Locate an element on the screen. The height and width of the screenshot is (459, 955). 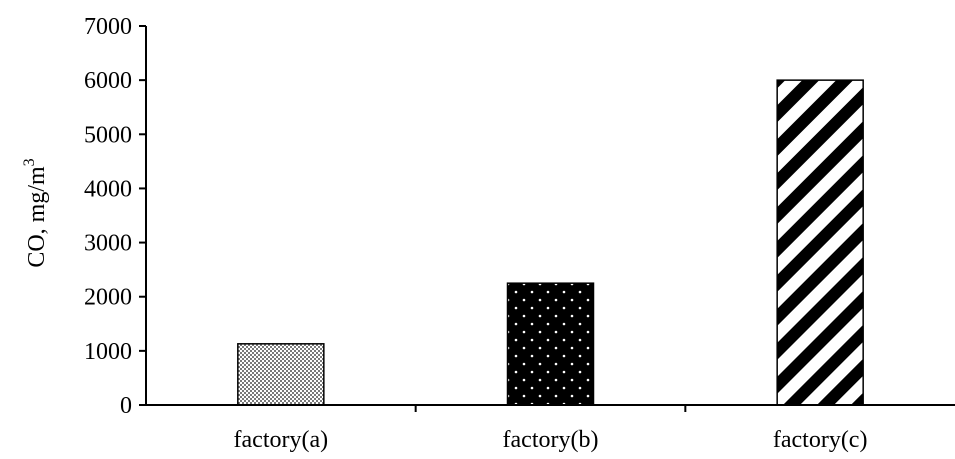
bar-factory(a) is located at coordinates (281, 374).